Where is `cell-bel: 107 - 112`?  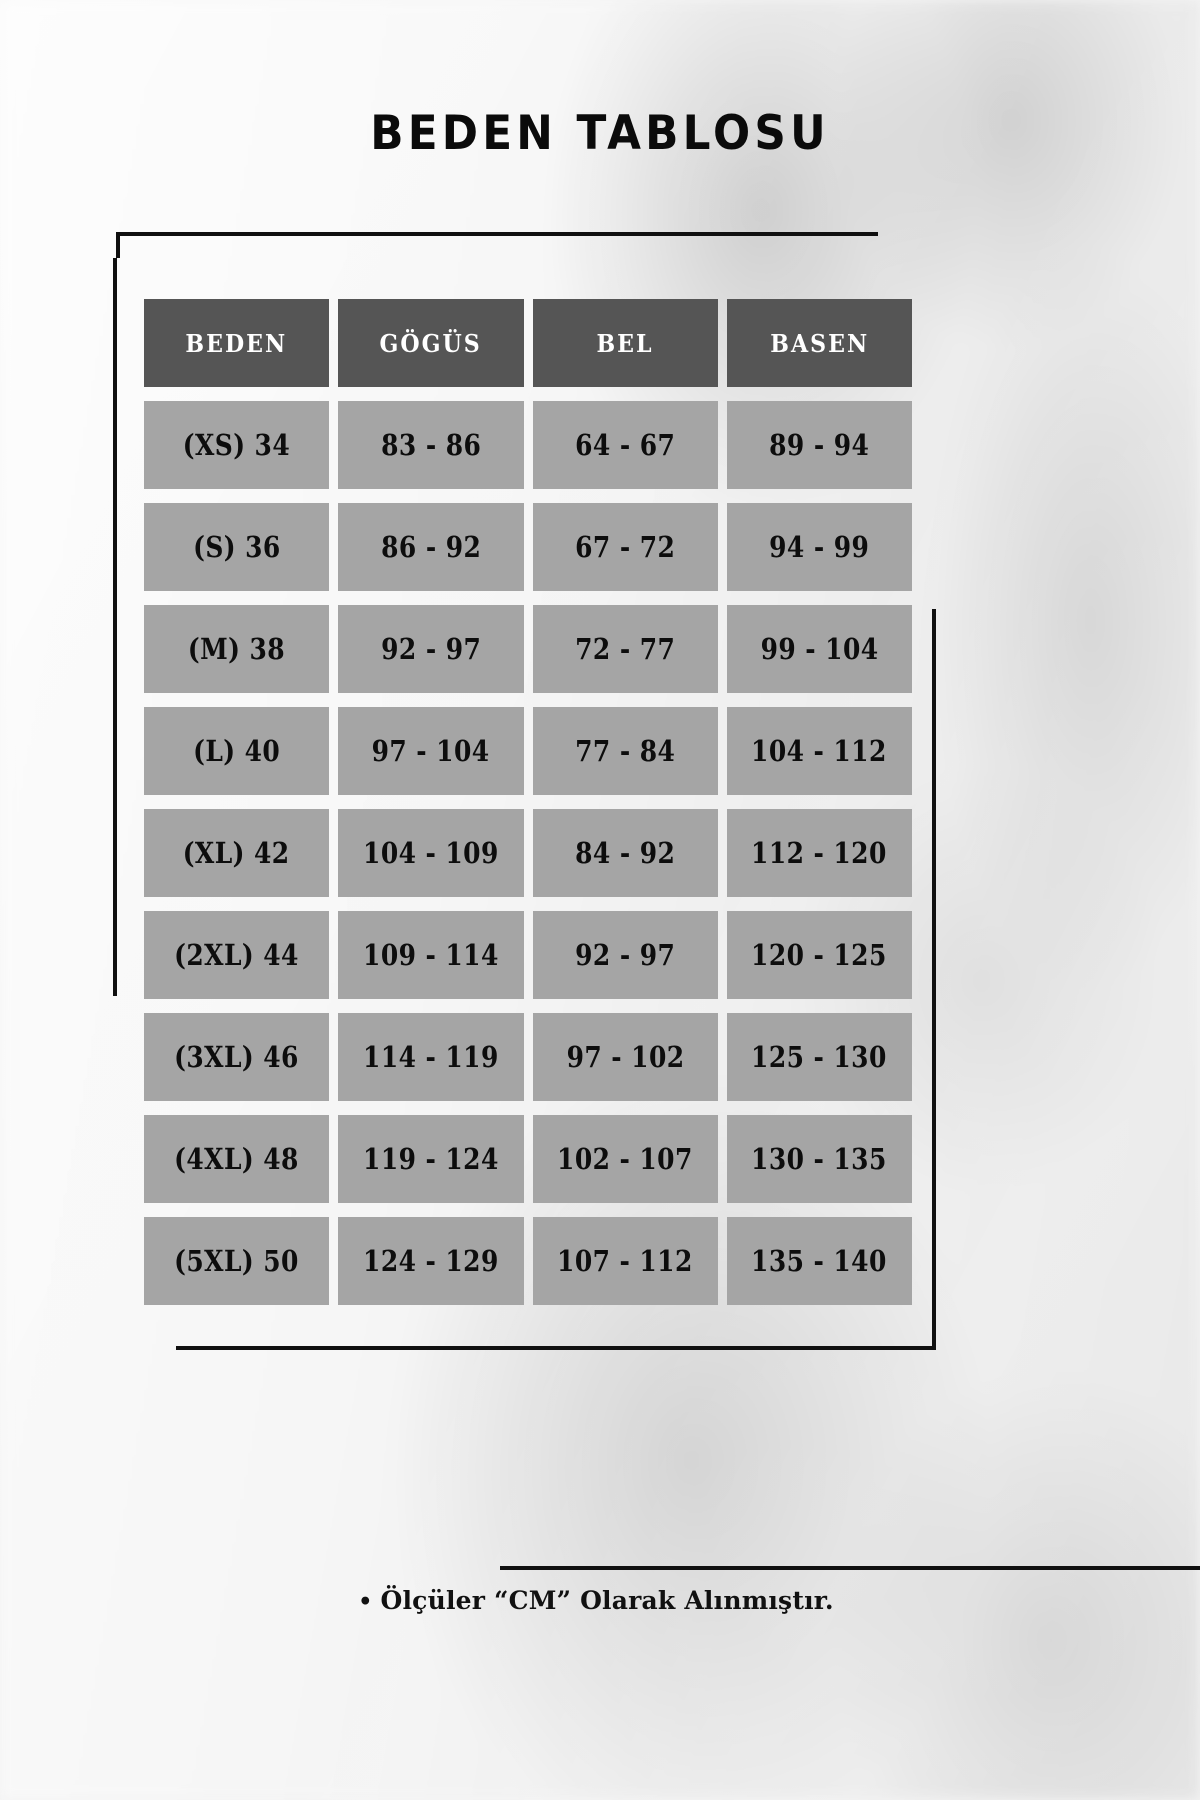
cell-bel: 107 - 112 is located at coordinates (625, 1261).